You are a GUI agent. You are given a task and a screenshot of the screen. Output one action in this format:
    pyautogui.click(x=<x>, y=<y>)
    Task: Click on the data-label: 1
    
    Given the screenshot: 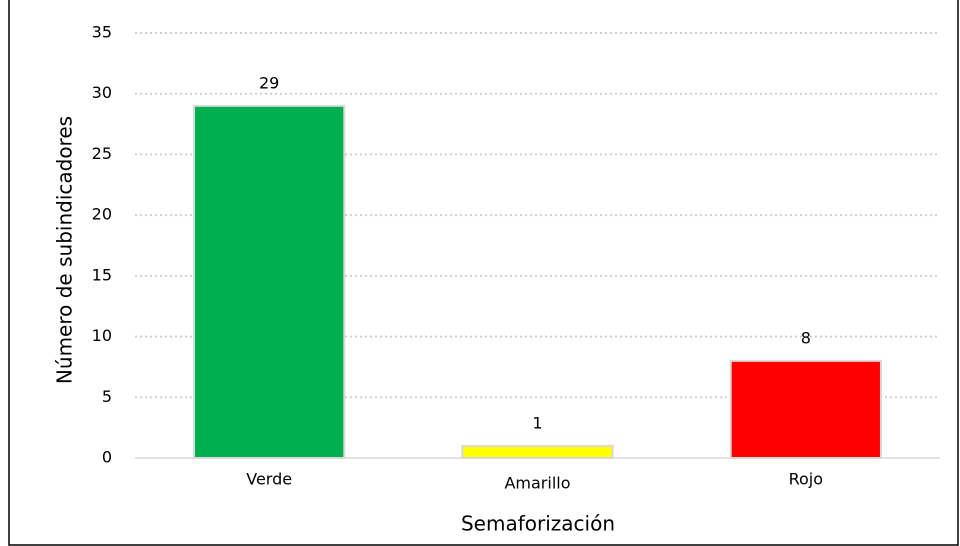 What is the action you would take?
    pyautogui.click(x=537, y=422)
    